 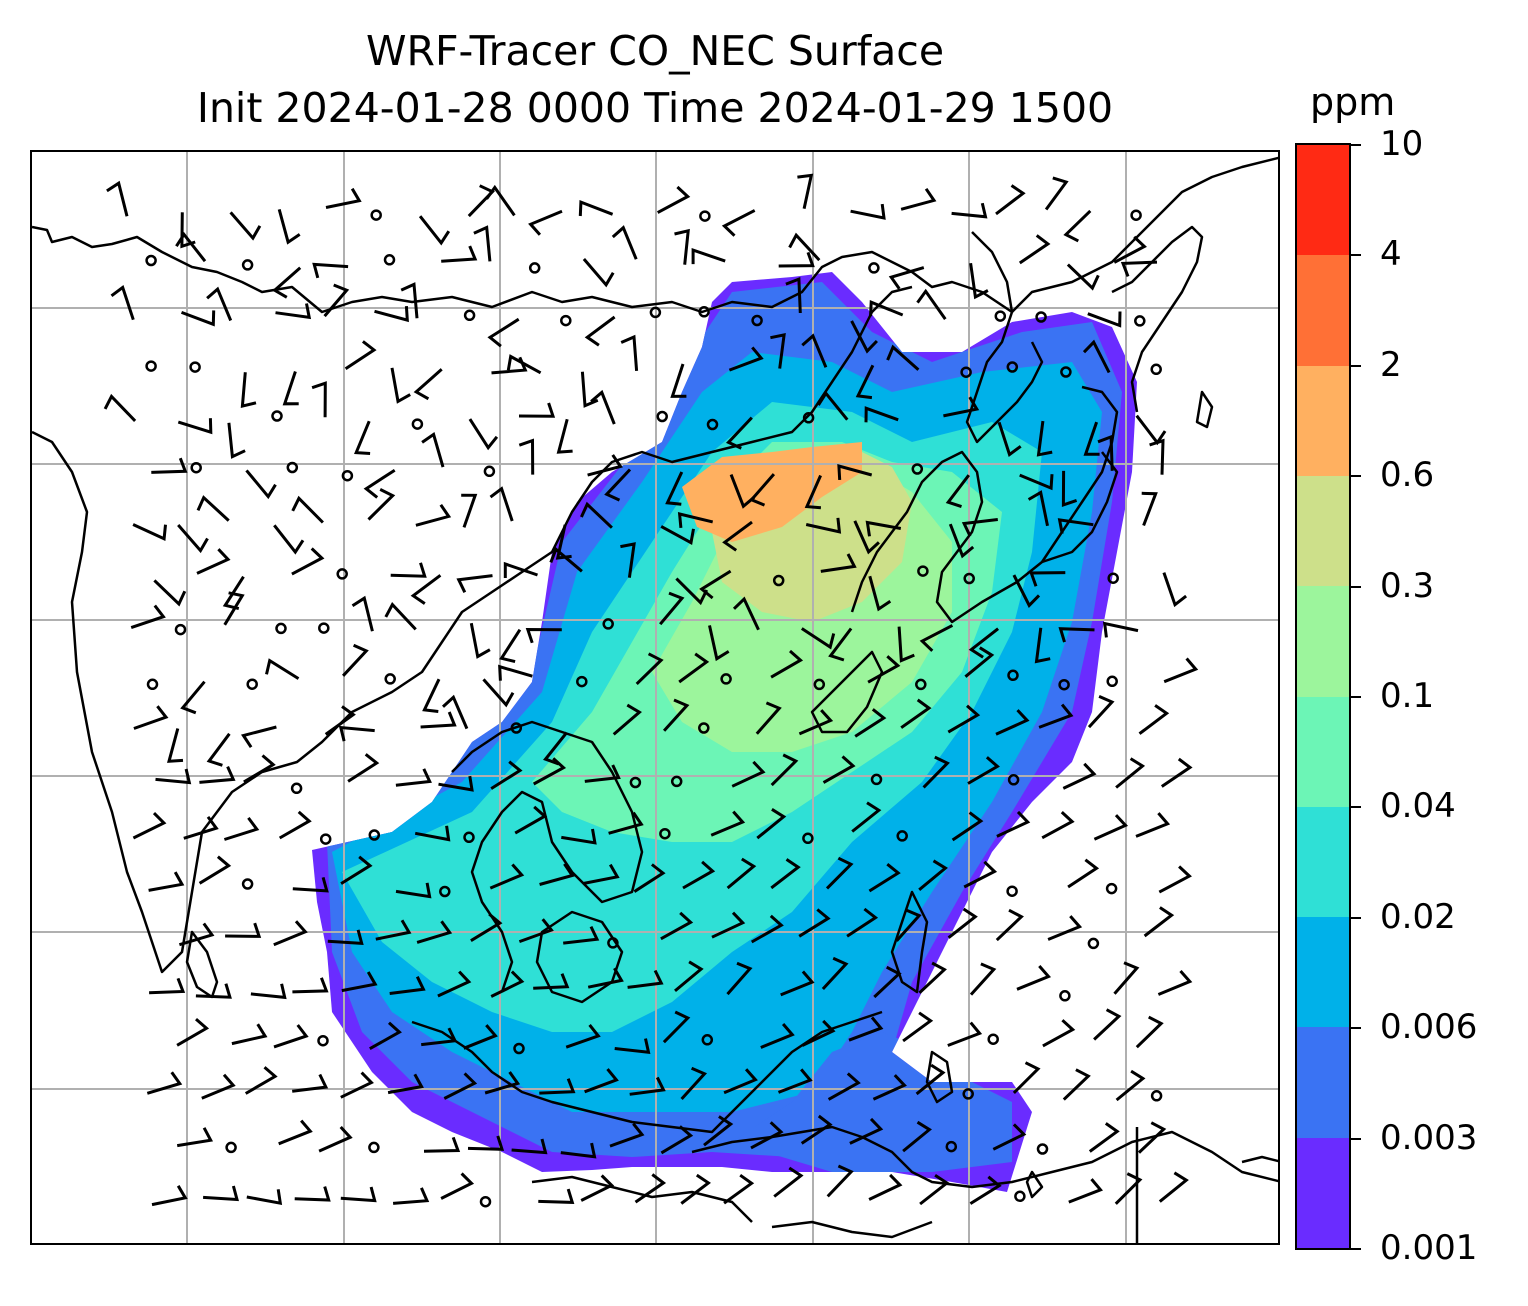 What do you see at coordinates (1418, 916) in the screenshot?
I see `colorbar-tick-label: 0.02` at bounding box center [1418, 916].